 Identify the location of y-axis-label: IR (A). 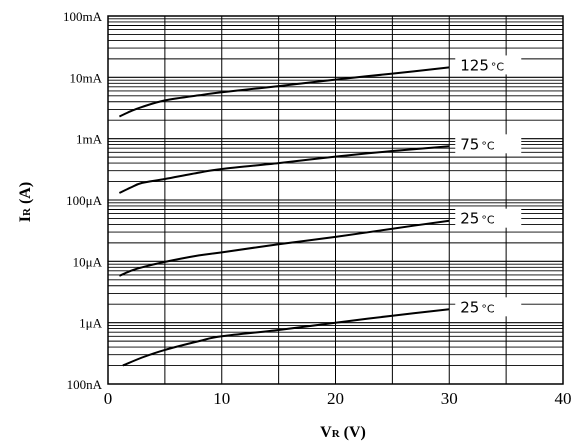
(25, 202).